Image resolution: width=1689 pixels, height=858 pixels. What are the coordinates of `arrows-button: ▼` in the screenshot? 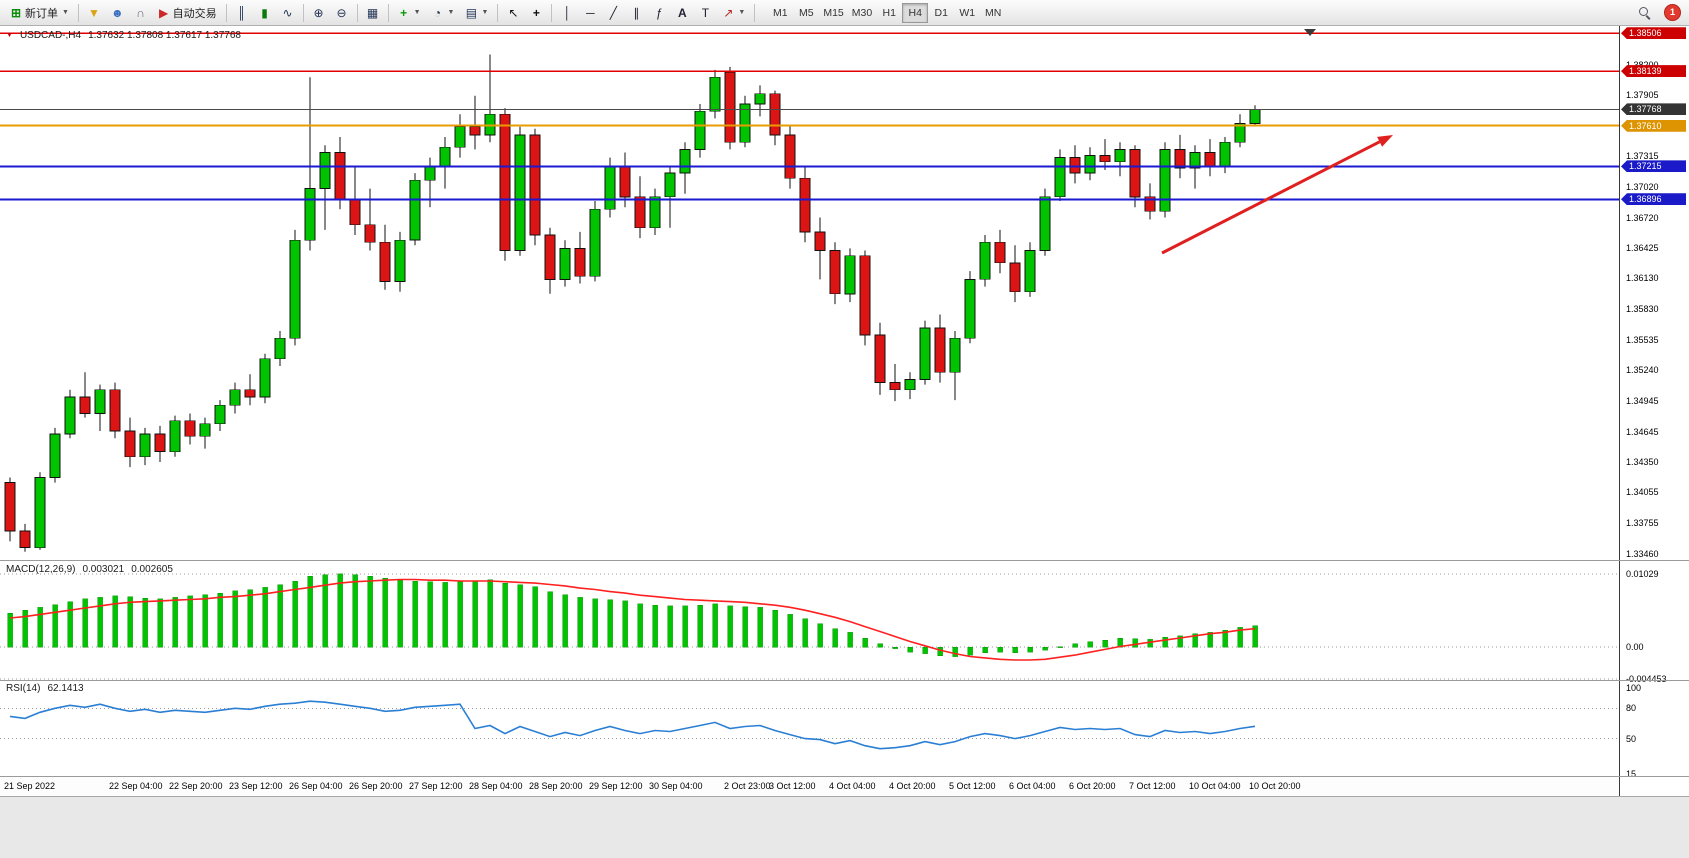 It's located at (733, 12).